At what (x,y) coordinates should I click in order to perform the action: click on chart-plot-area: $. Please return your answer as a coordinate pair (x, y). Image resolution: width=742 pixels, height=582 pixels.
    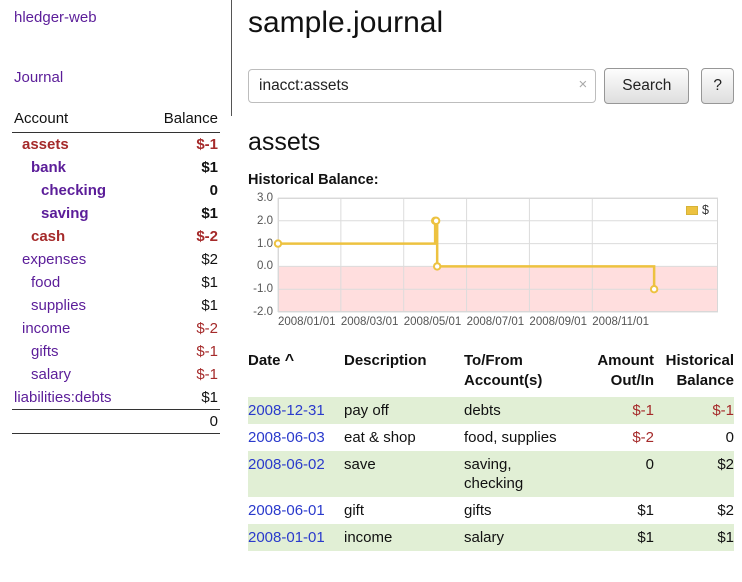
    Looking at the image, I should click on (495, 255).